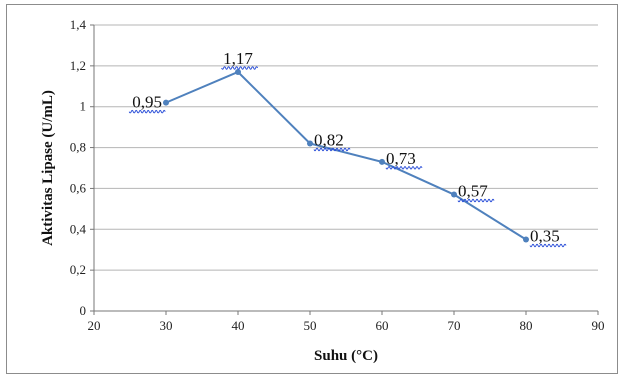 This screenshot has height=382, width=627. What do you see at coordinates (166, 325) in the screenshot?
I see `x-tick-label: 30` at bounding box center [166, 325].